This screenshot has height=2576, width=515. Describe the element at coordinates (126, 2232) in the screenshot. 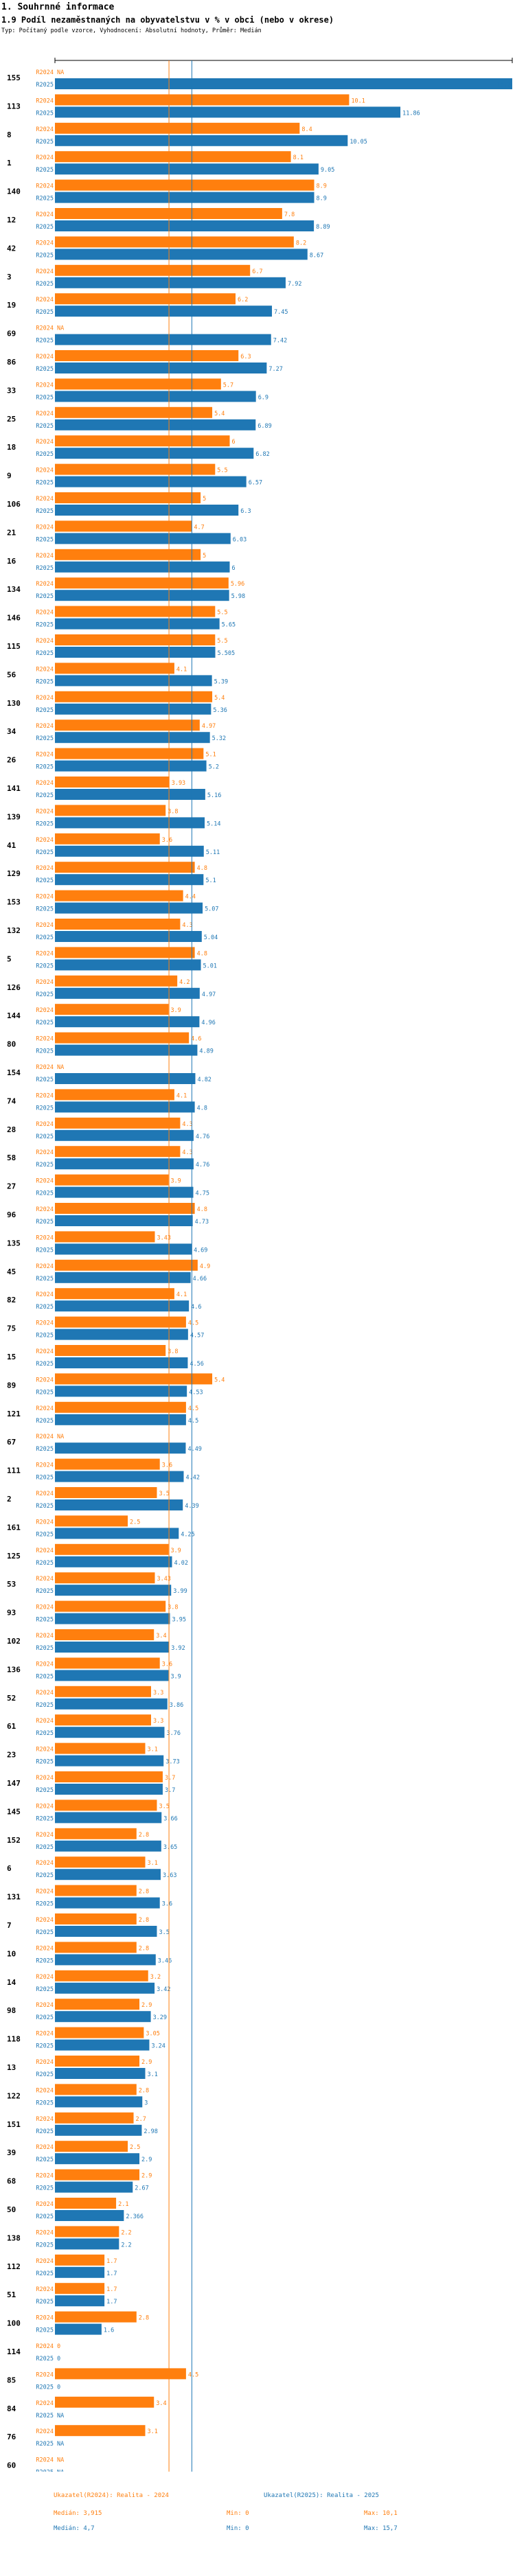

I see `value-label-r2024: 2.2` at that location.